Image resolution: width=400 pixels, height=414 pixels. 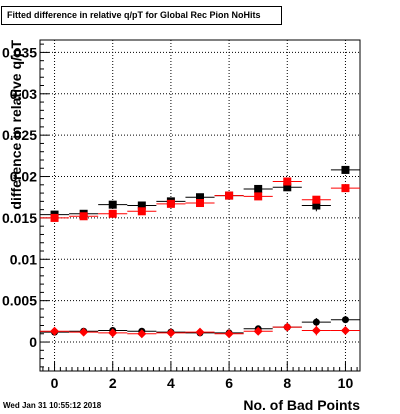 What do you see at coordinates (113, 383) in the screenshot?
I see `x-tick-label: 2` at bounding box center [113, 383].